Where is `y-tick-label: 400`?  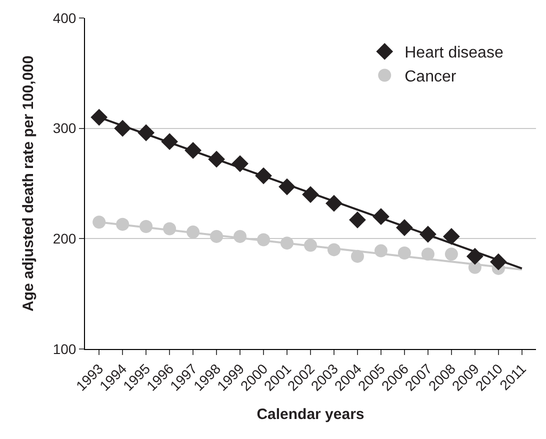 y-tick-label: 400 is located at coordinates (64, 18).